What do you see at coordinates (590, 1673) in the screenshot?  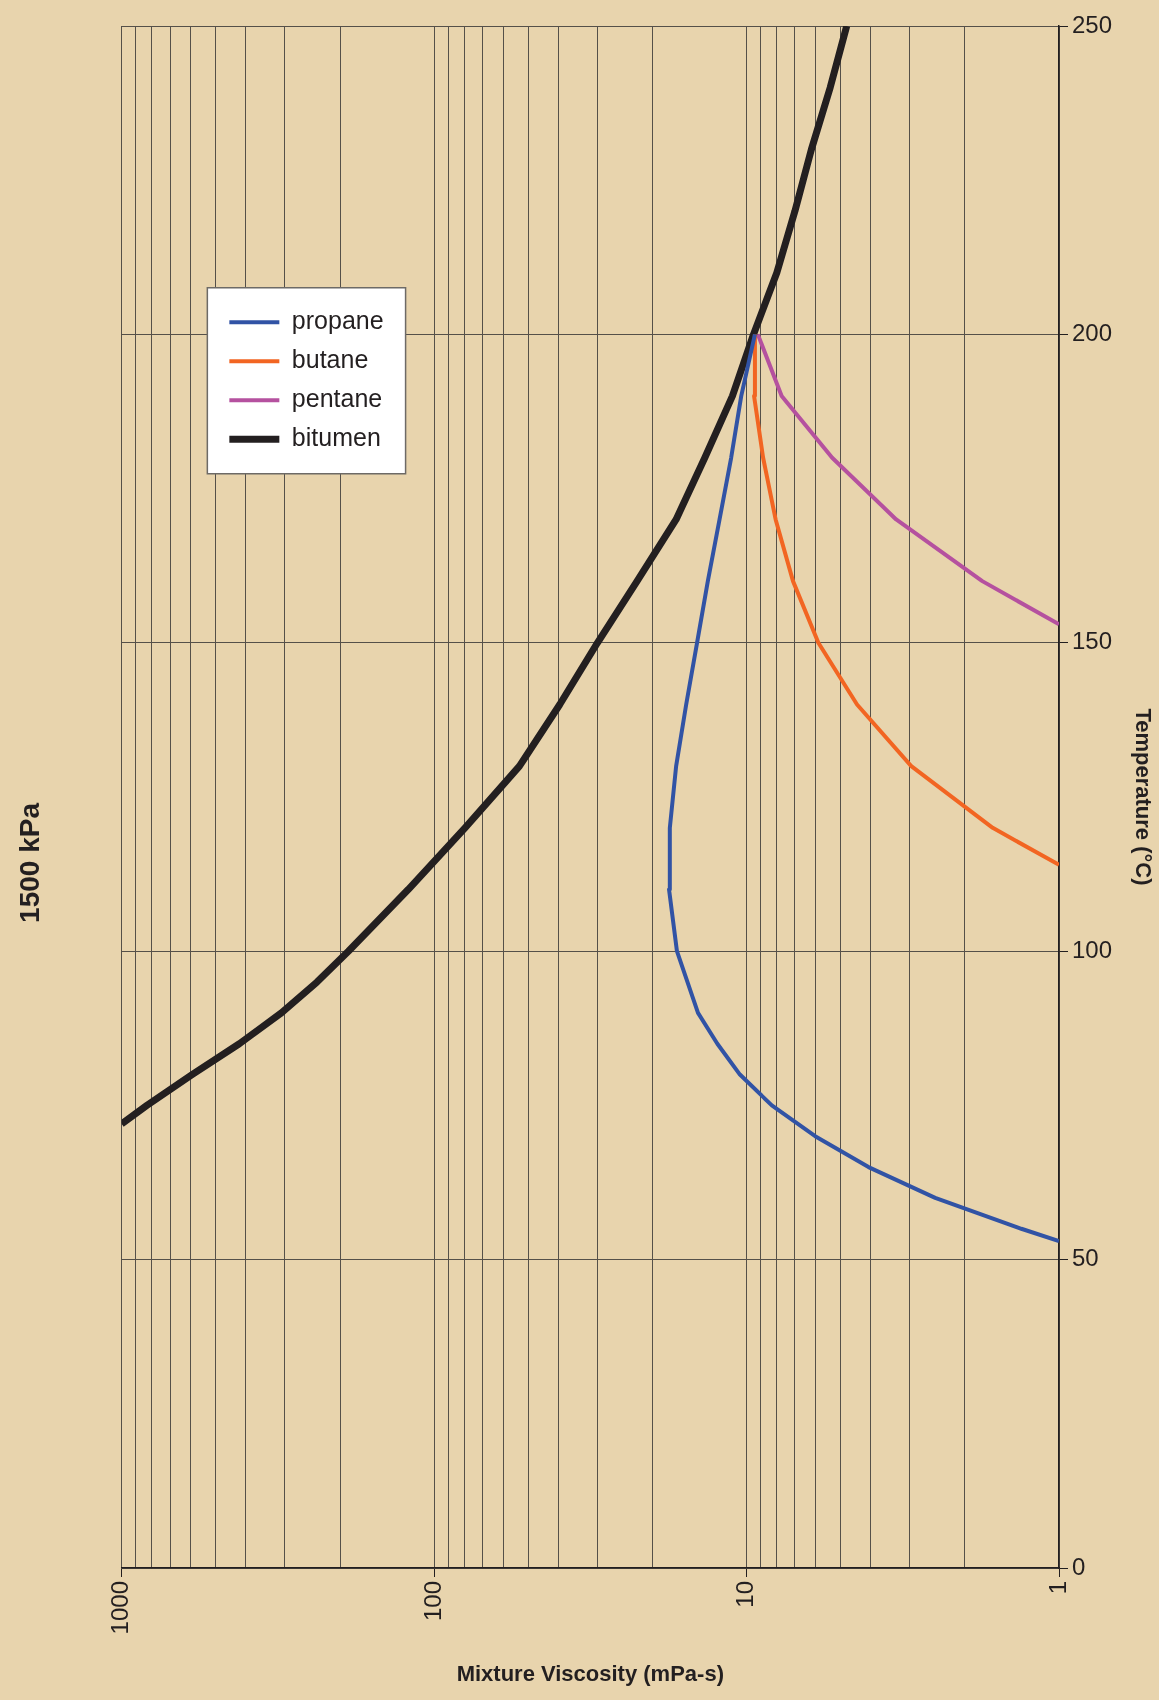 I see `x-axis-title: Mixture Viscosity (mPa-s)` at bounding box center [590, 1673].